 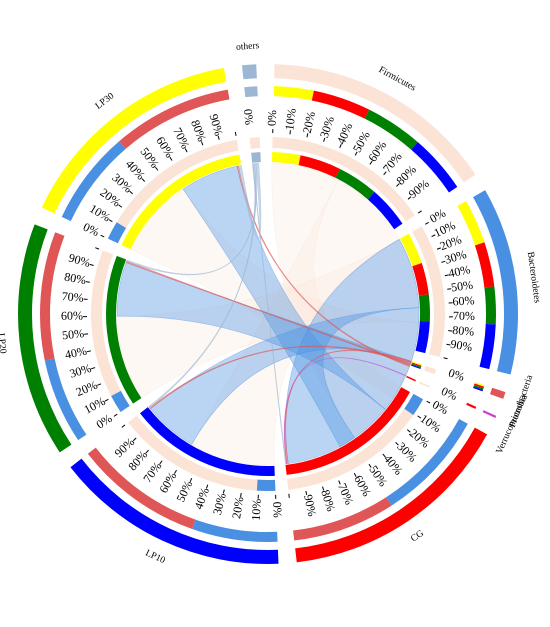 I want to click on group-label-firmicutes: Firmicutes, so click(x=397, y=79).